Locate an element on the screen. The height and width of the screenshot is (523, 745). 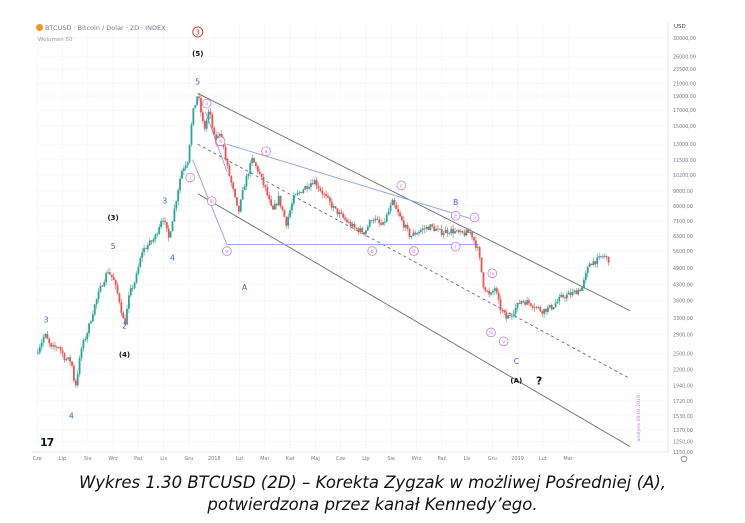
y-tick-label: 2900,00 is located at coordinates (683, 336).